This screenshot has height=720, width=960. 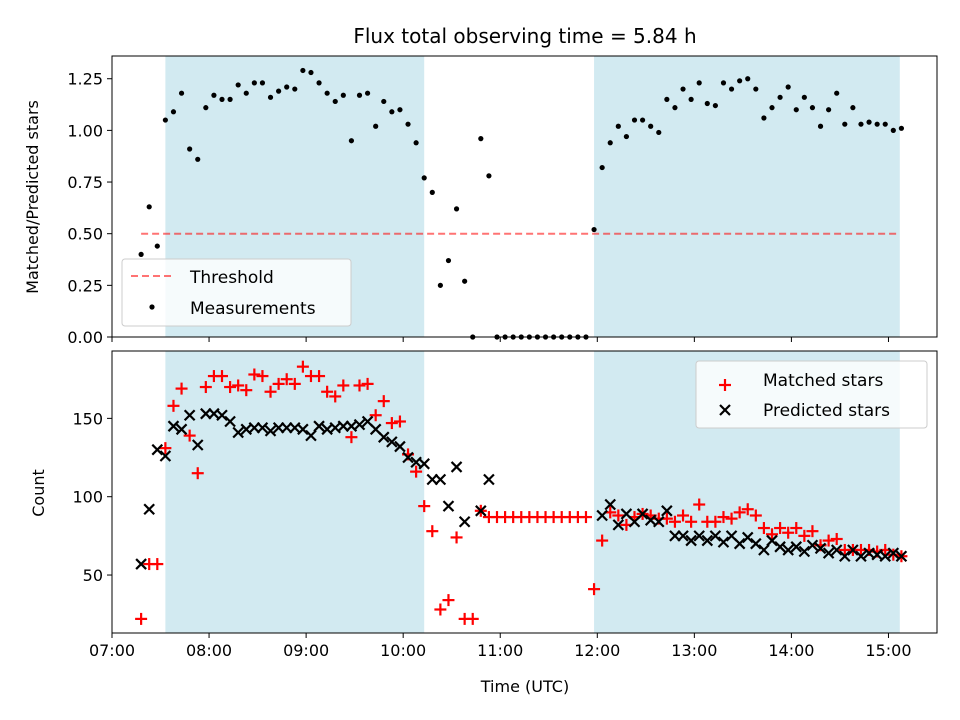 What do you see at coordinates (811, 394) in the screenshot?
I see `bottom-legend: Matched stars Predicted stars` at bounding box center [811, 394].